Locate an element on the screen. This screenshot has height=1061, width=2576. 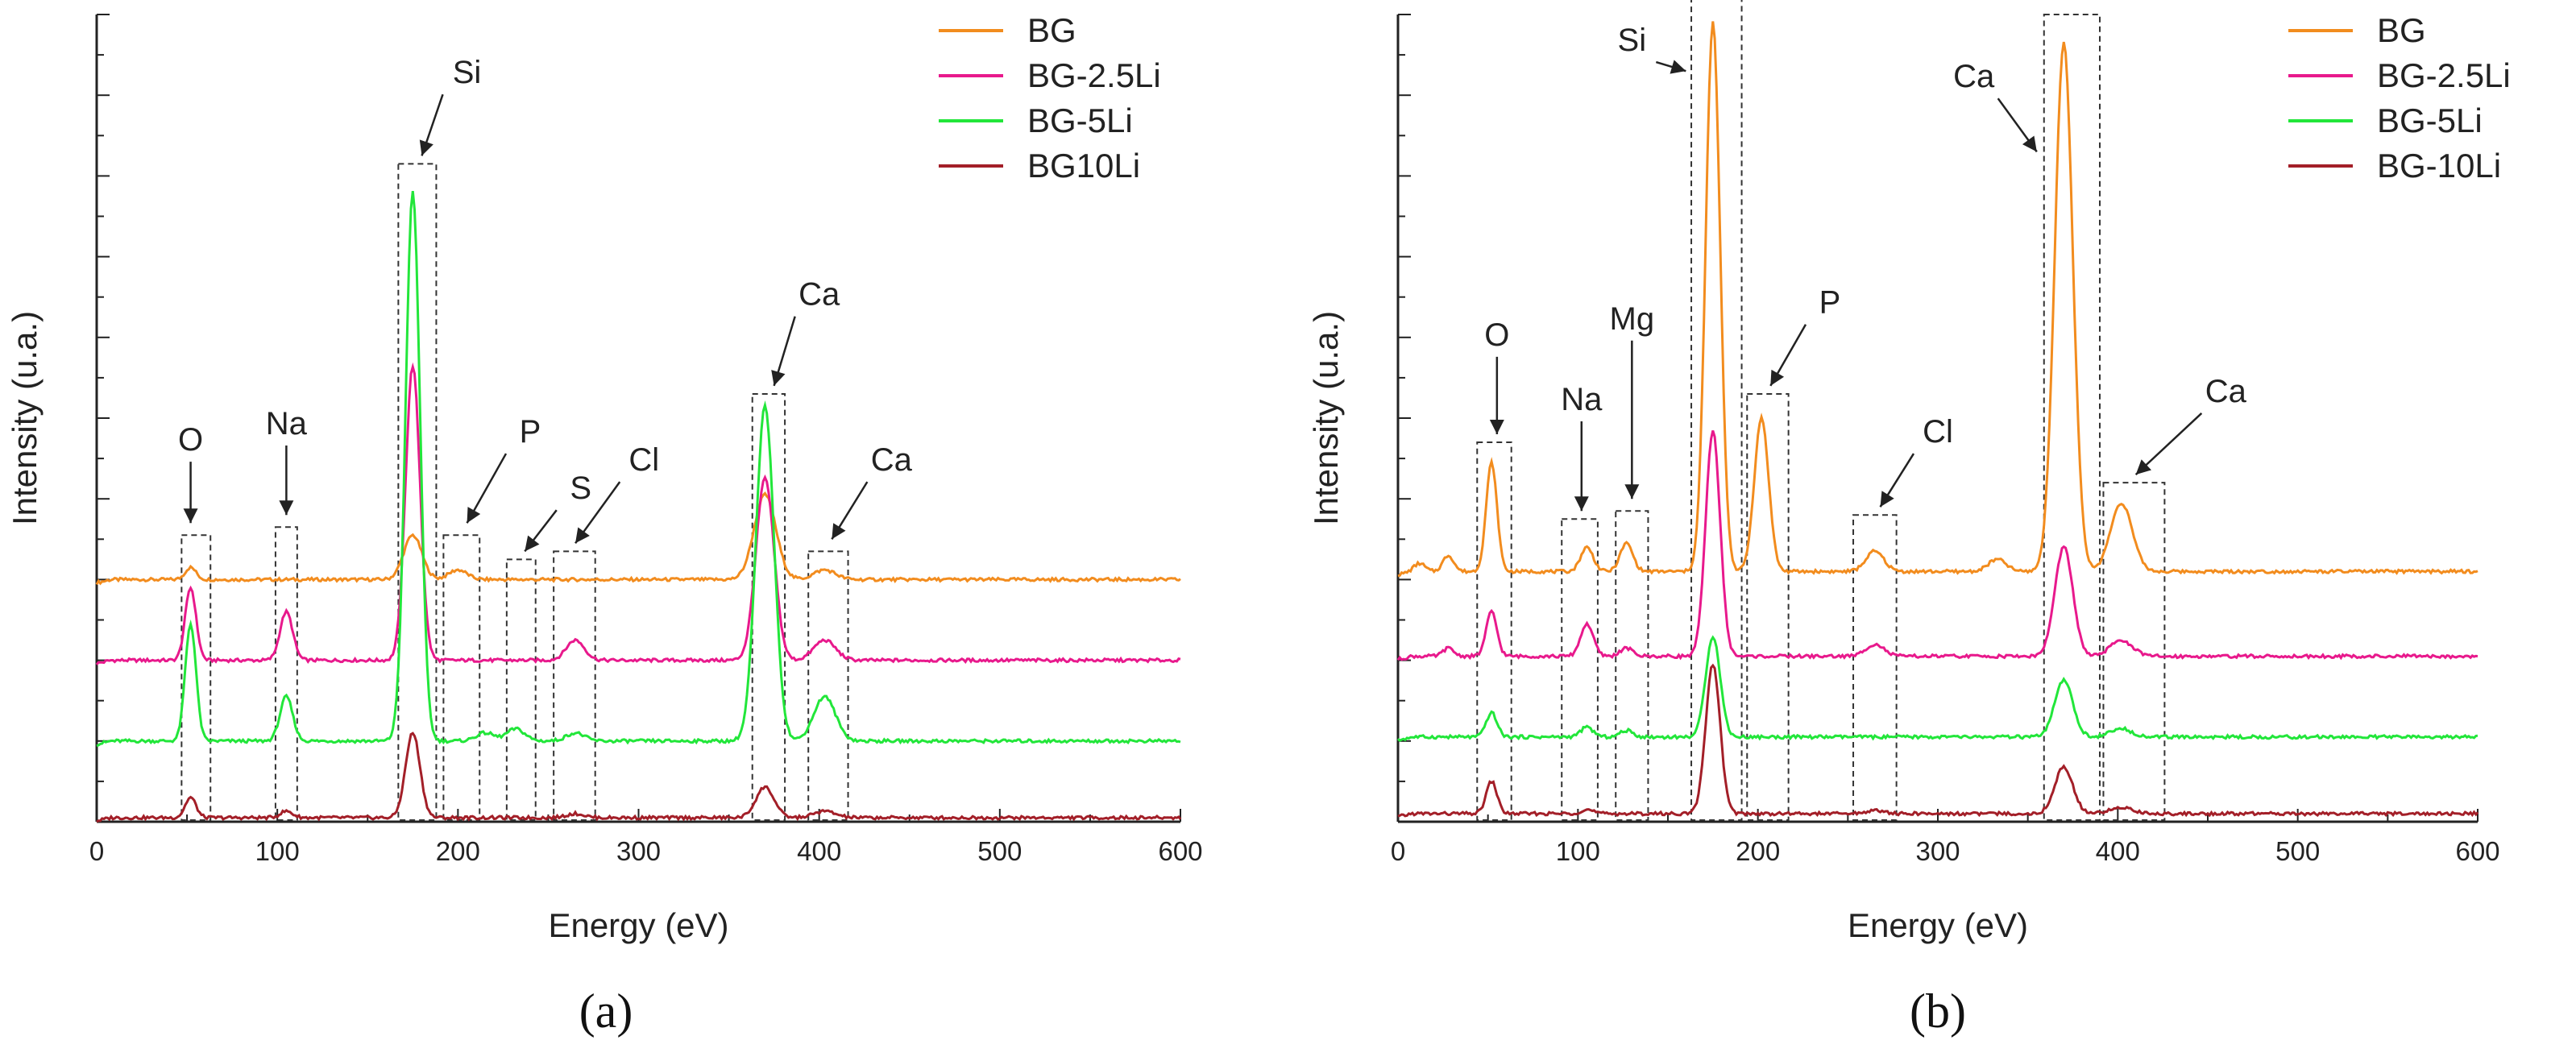
element-label: S is located at coordinates (580, 488).